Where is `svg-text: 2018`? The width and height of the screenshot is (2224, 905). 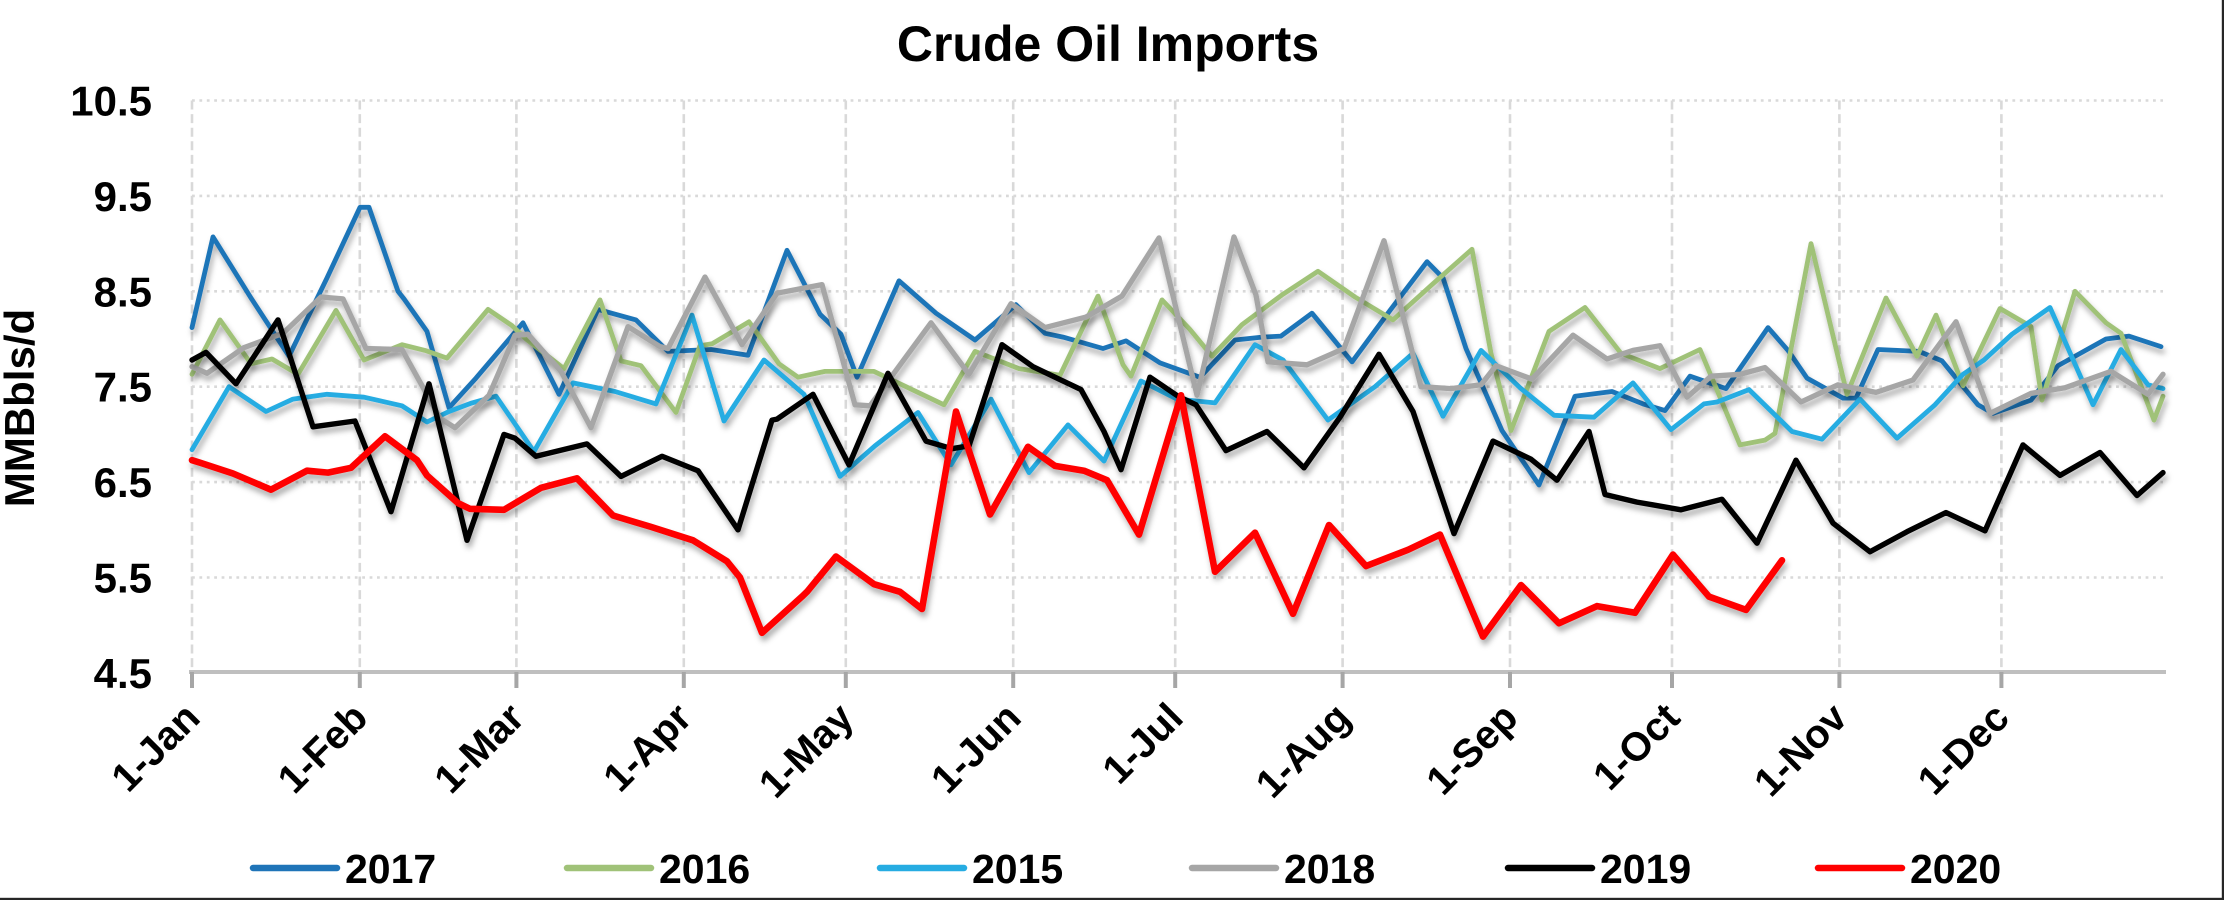
svg-text: 2018 is located at coordinates (1329, 869).